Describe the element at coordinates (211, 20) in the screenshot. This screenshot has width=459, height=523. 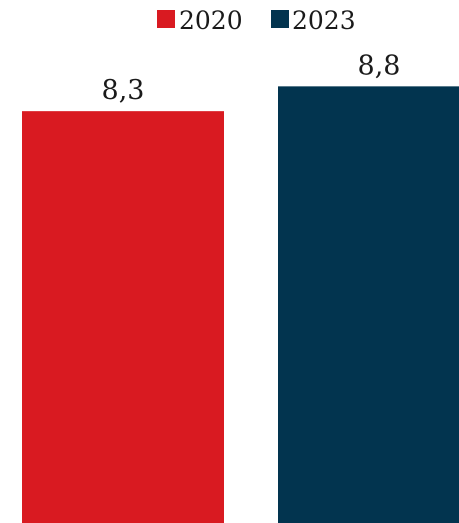
I see `legend-label-2020: 2020` at that location.